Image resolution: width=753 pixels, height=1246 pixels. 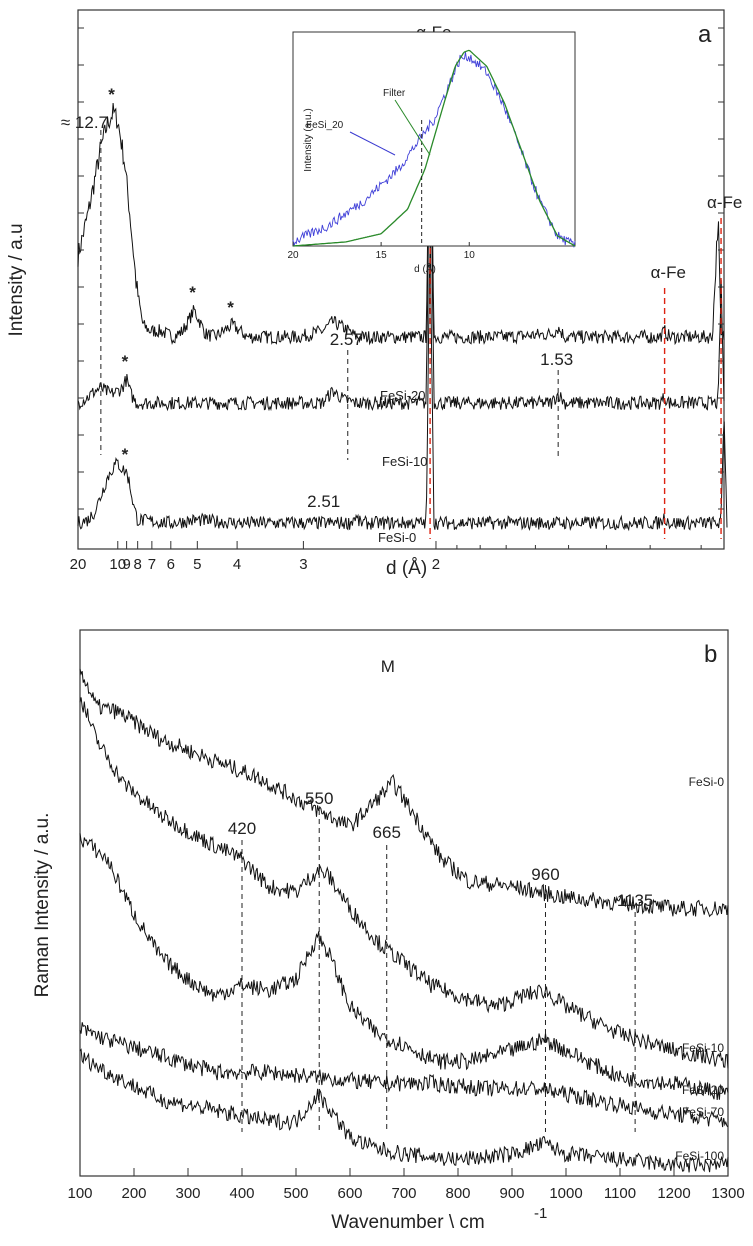 I want to click on x-tick-label: 8, so click(x=137, y=564).